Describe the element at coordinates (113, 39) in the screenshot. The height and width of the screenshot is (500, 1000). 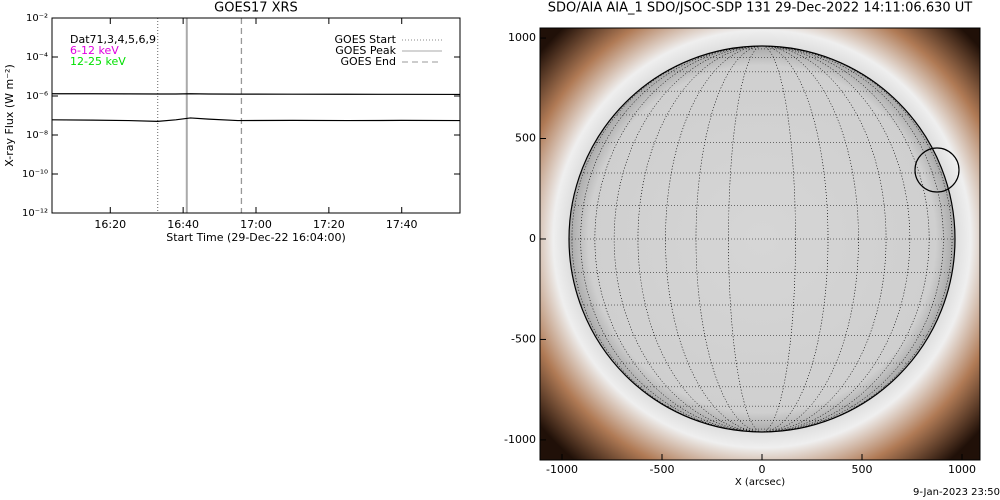
I see `legend-text: Dat71,3,4,5,6,9` at that location.